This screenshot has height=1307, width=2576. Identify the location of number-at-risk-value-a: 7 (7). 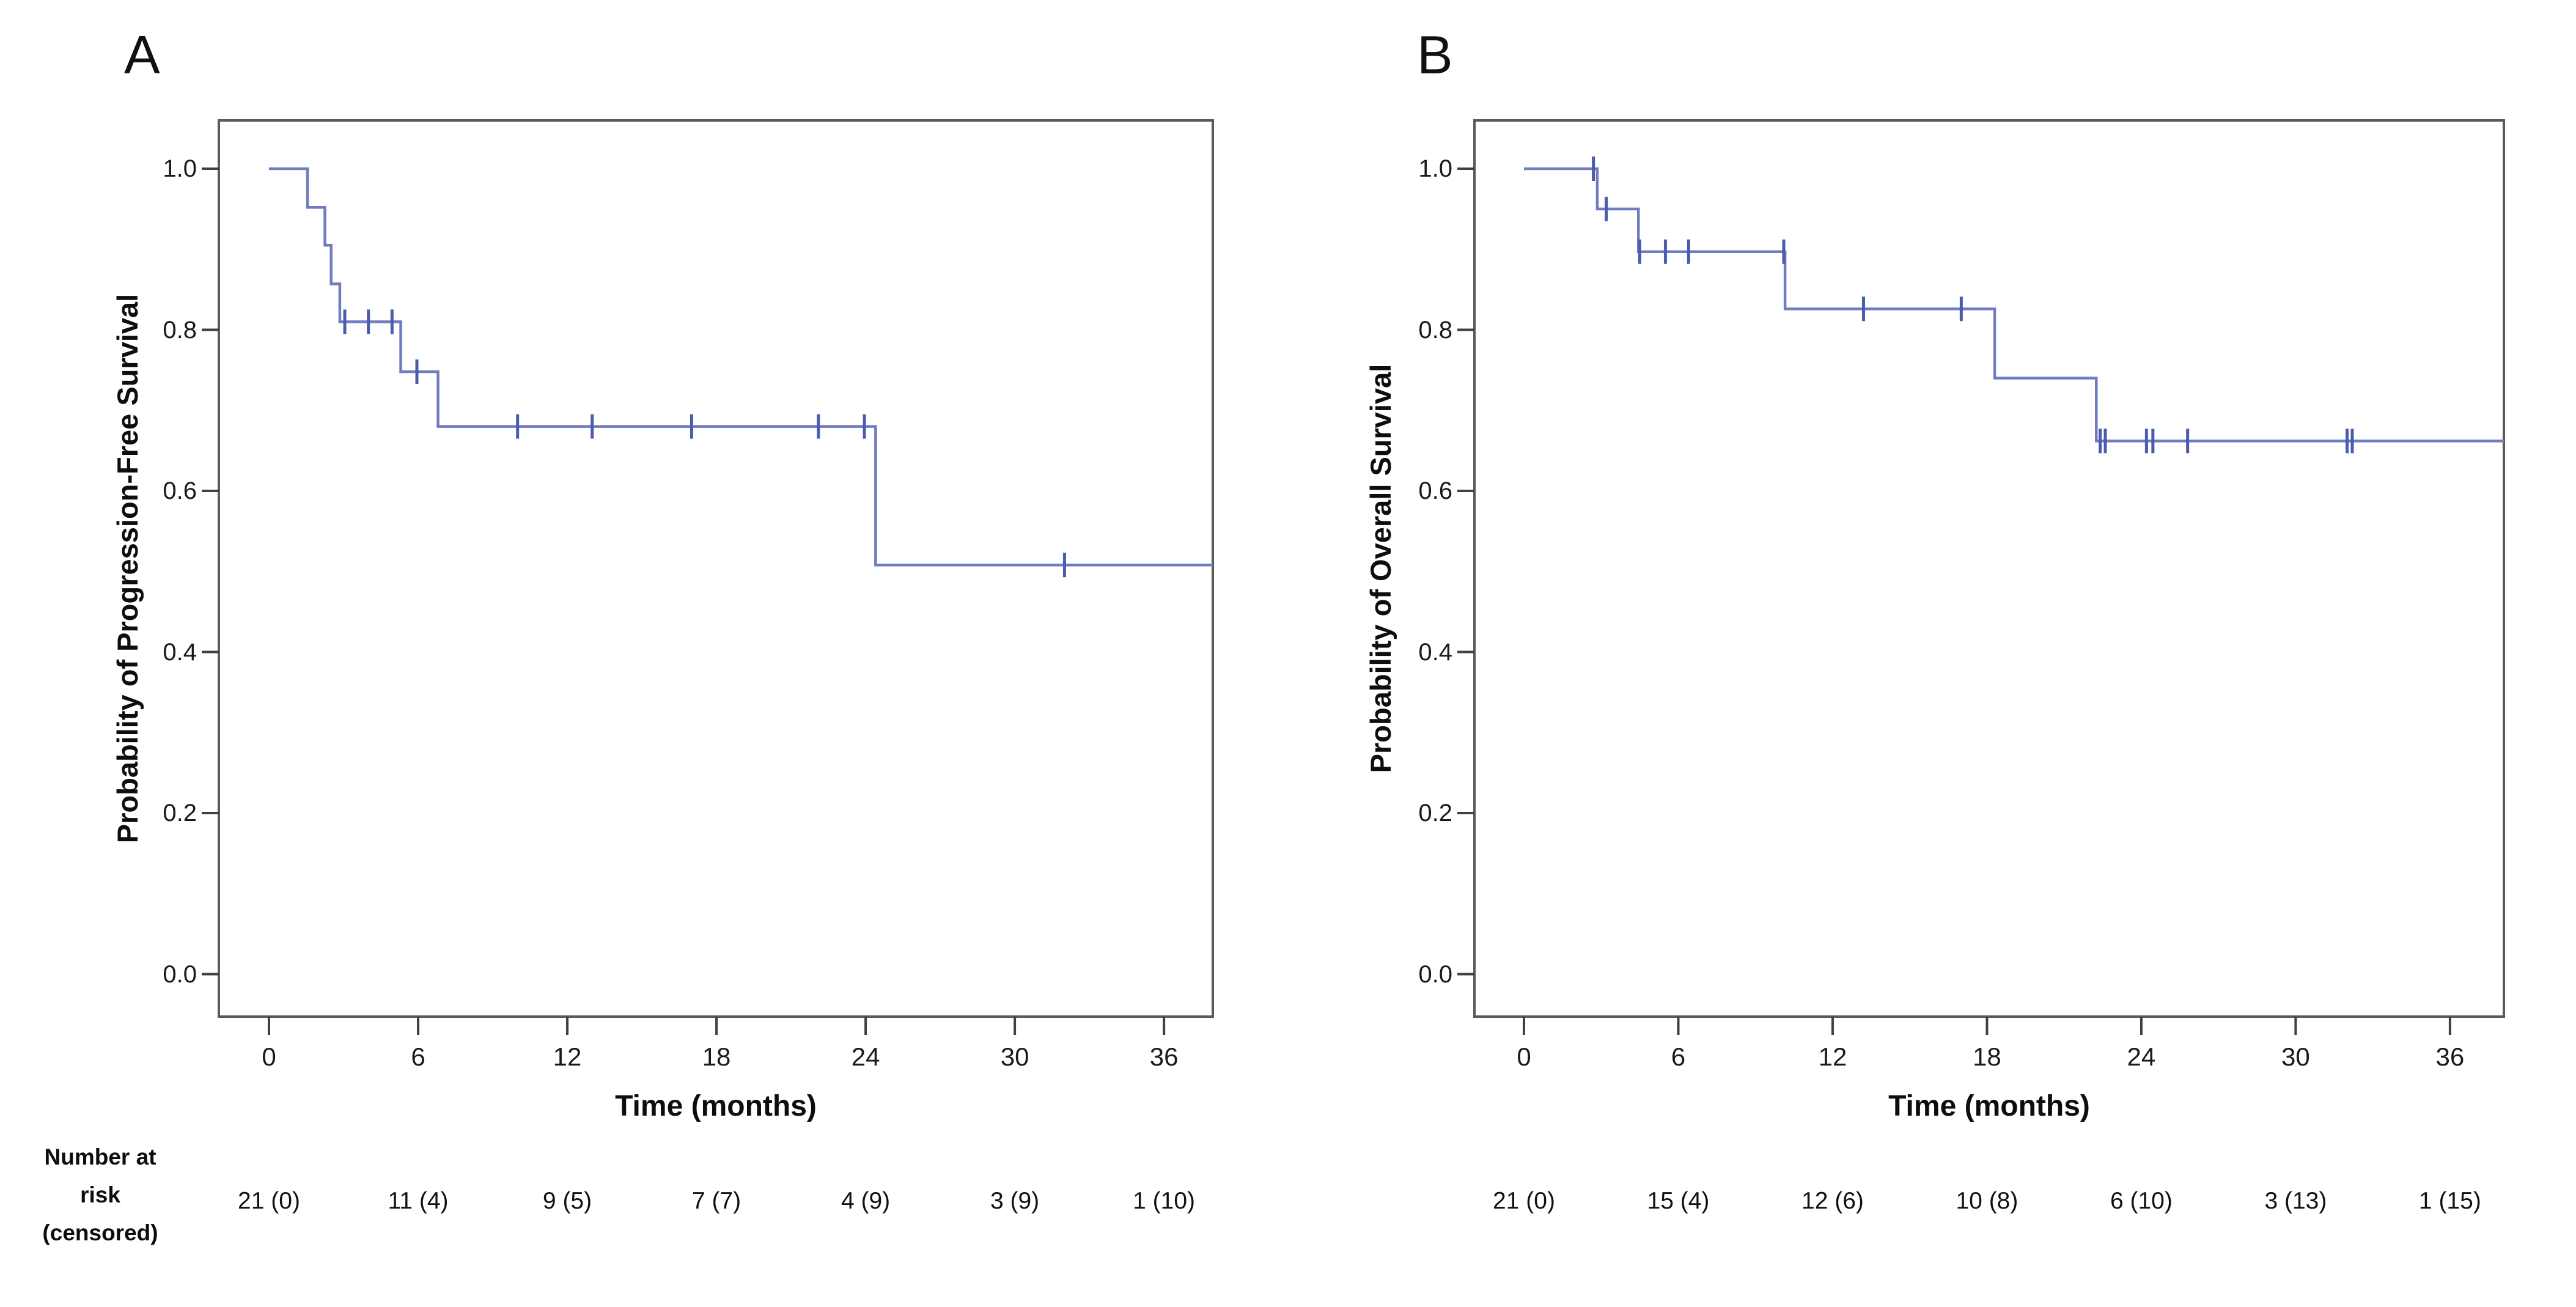
(717, 1201).